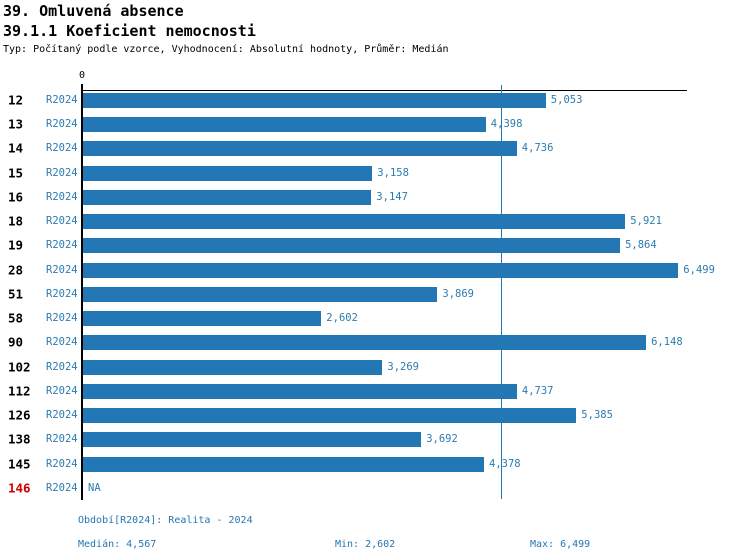 Image resolution: width=750 pixels, height=560 pixels. I want to click on chart-row: 112 R2024 4,737, so click(375, 391).